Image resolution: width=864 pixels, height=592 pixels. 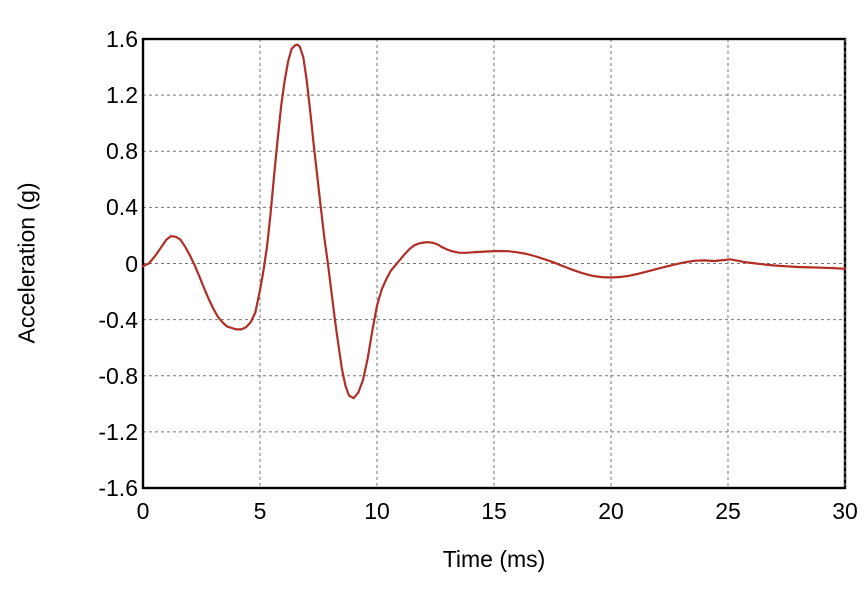 What do you see at coordinates (118, 431) in the screenshot?
I see `y-tick-label: -1.2` at bounding box center [118, 431].